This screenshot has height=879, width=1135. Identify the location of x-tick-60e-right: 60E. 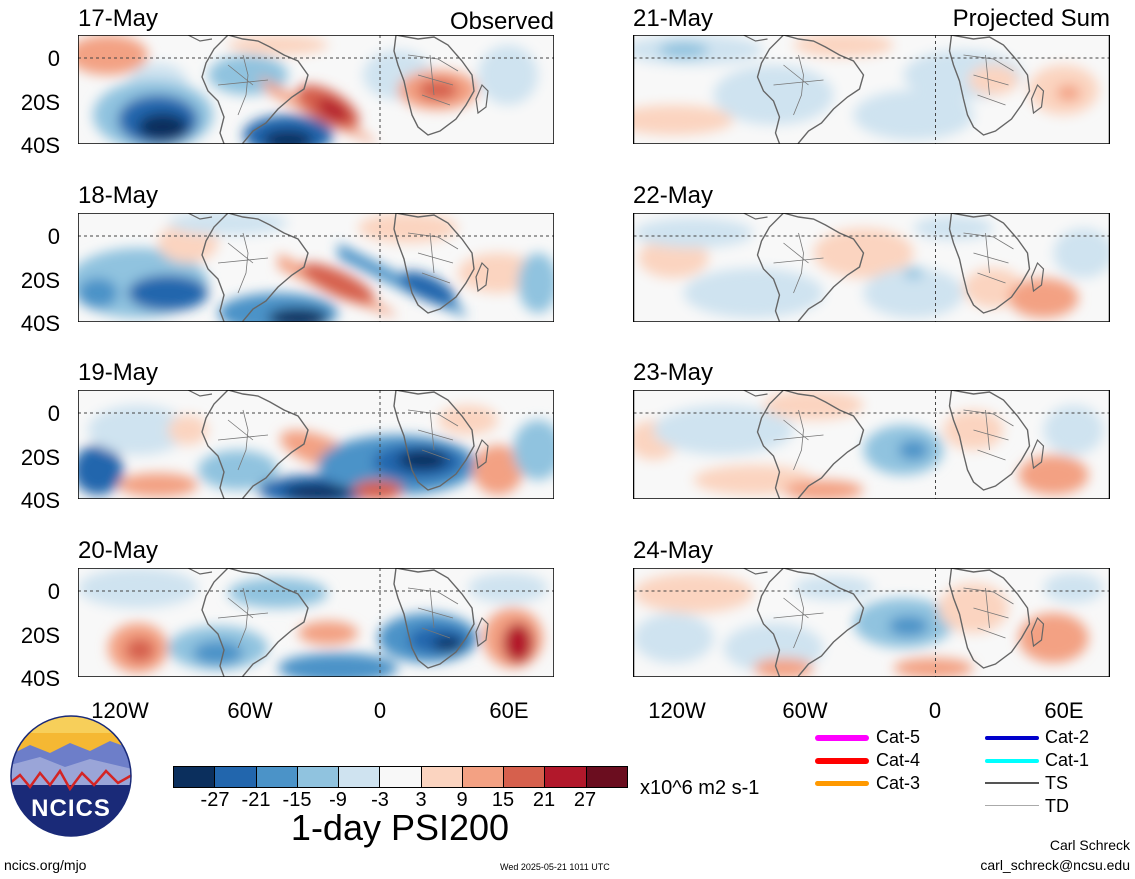
(1064, 710).